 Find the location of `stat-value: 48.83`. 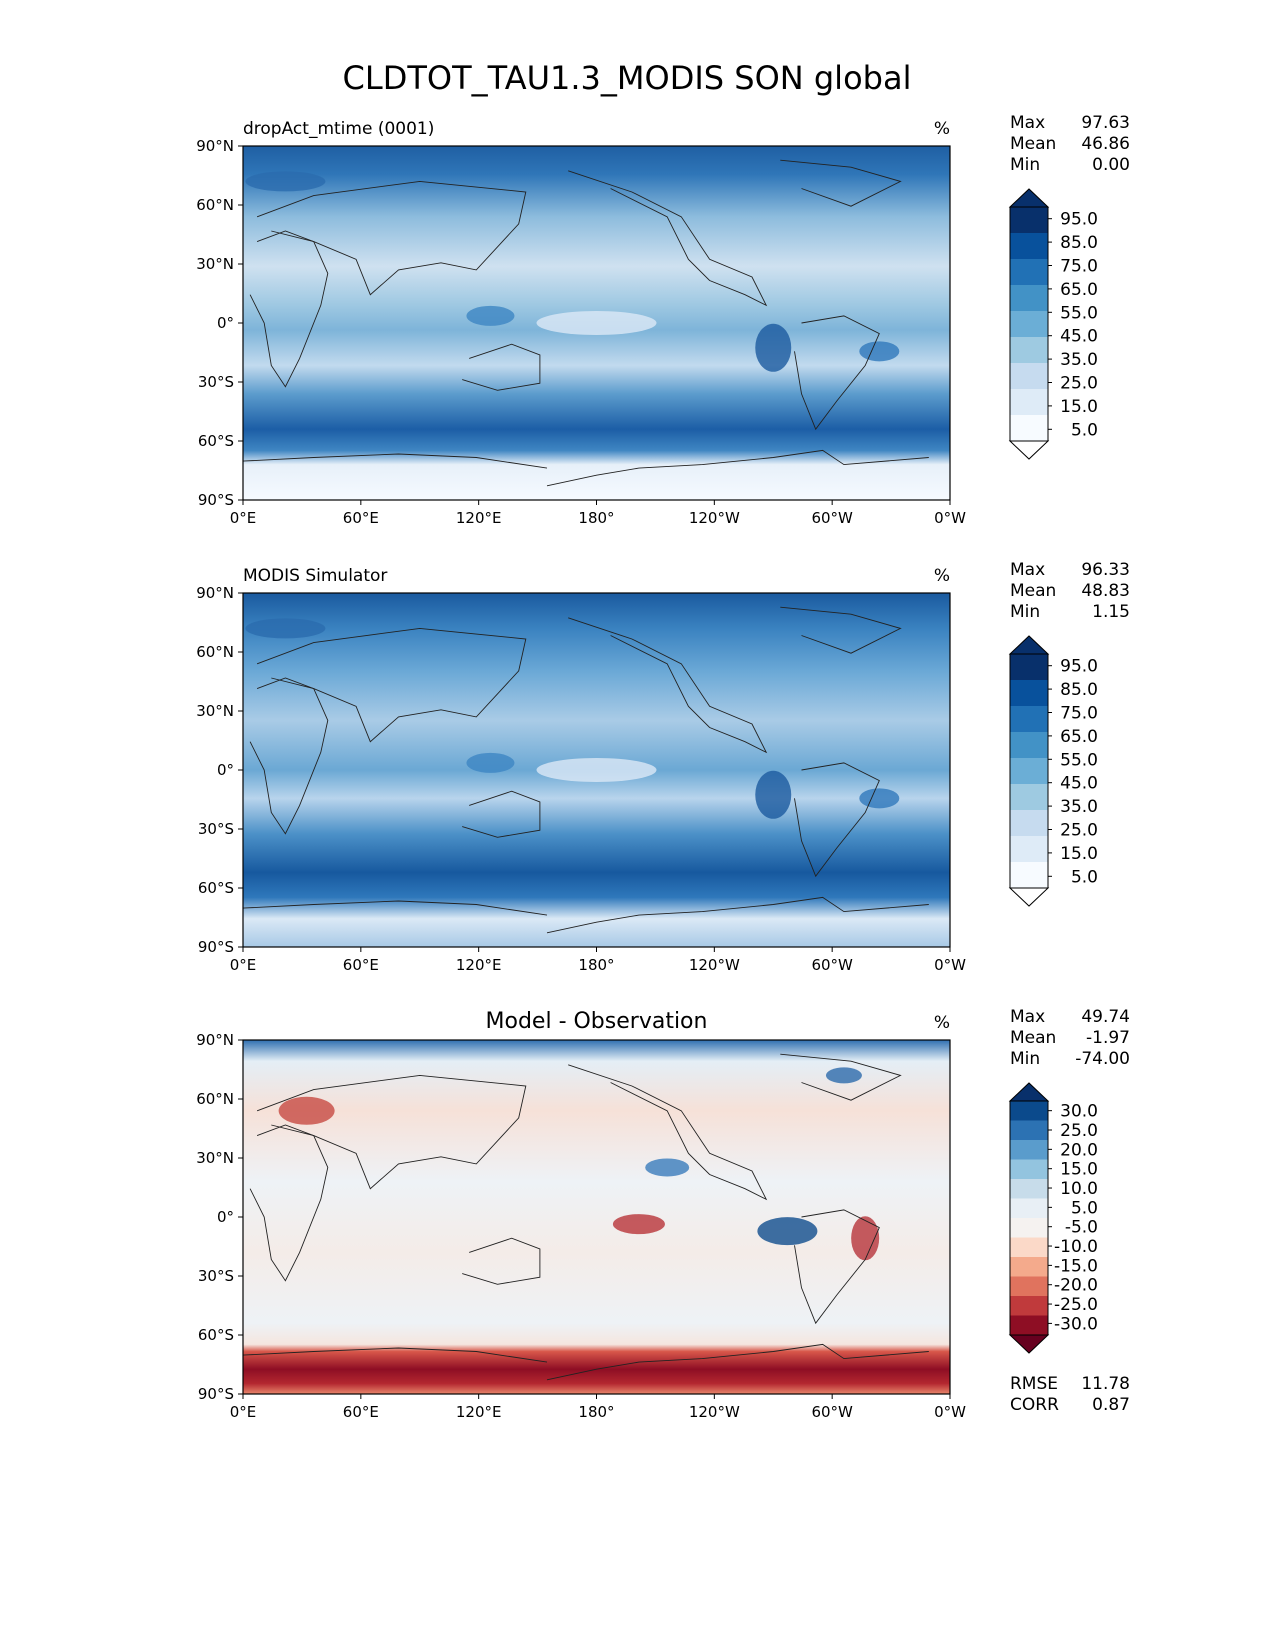

stat-value: 48.83 is located at coordinates (1105, 591).